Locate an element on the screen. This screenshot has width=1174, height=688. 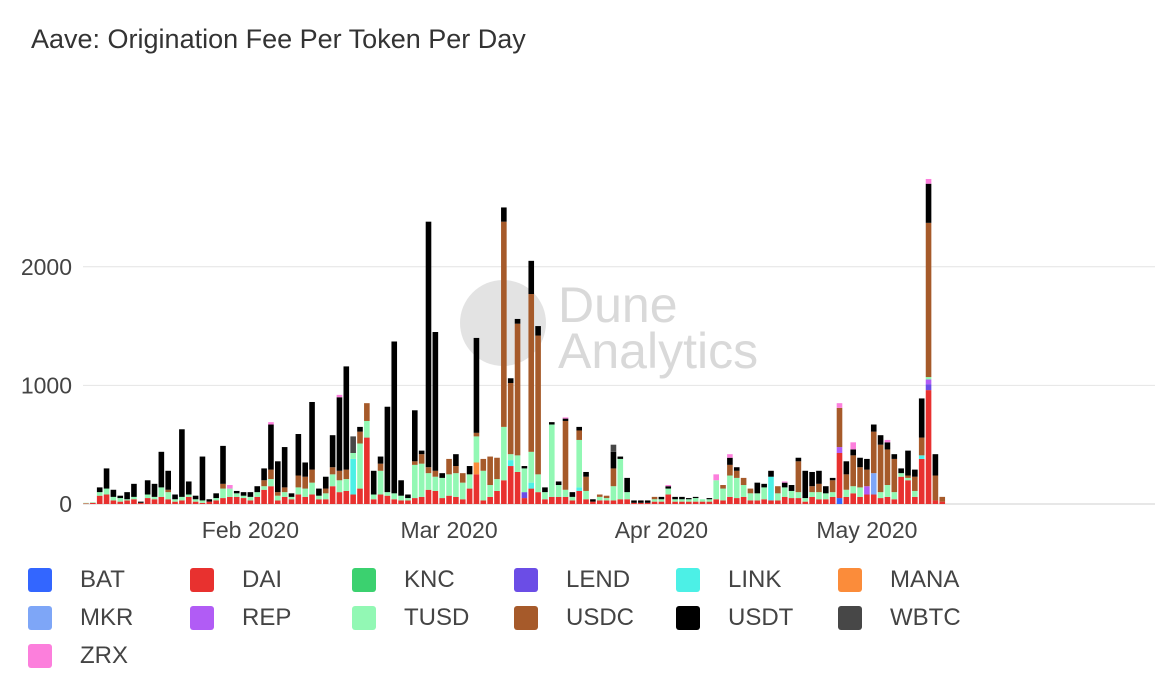
bar-segment-mana is located at coordinates (476, 468).